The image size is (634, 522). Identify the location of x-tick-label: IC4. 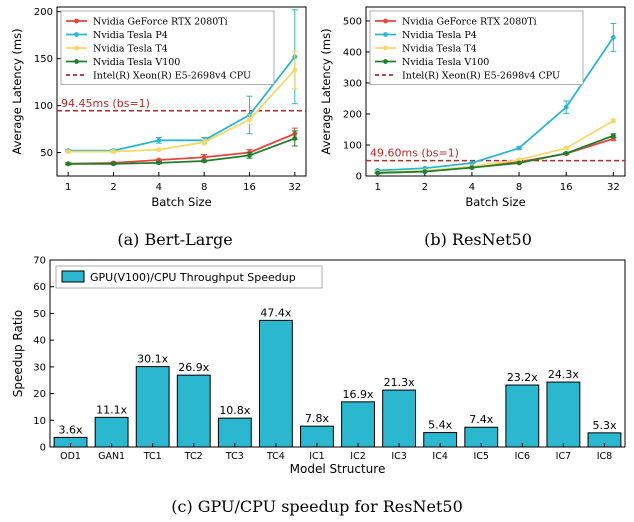
(439, 456).